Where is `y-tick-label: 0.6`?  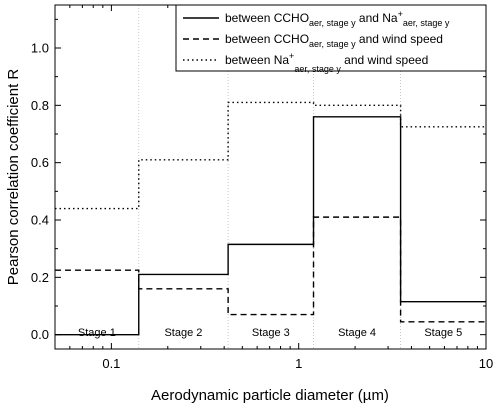
y-tick-label: 0.6 is located at coordinates (40, 162).